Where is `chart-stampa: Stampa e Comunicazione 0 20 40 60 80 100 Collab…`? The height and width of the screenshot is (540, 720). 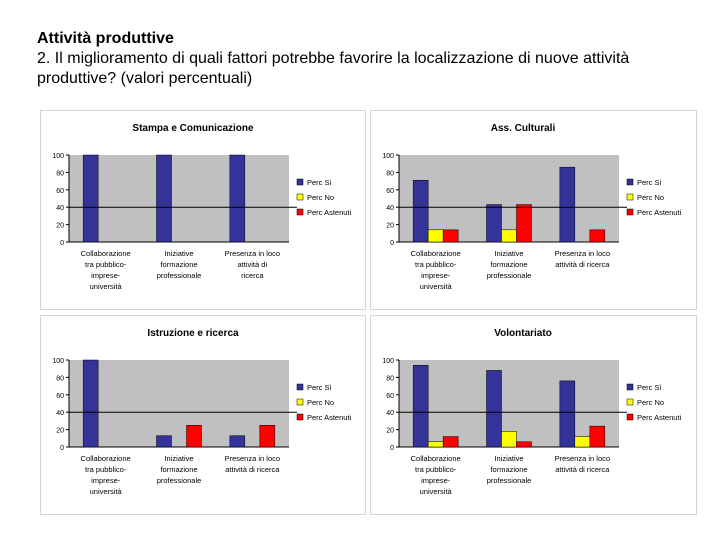 chart-stampa: Stampa e Comunicazione 0 20 40 60 80 100 Collab… is located at coordinates (201, 207).